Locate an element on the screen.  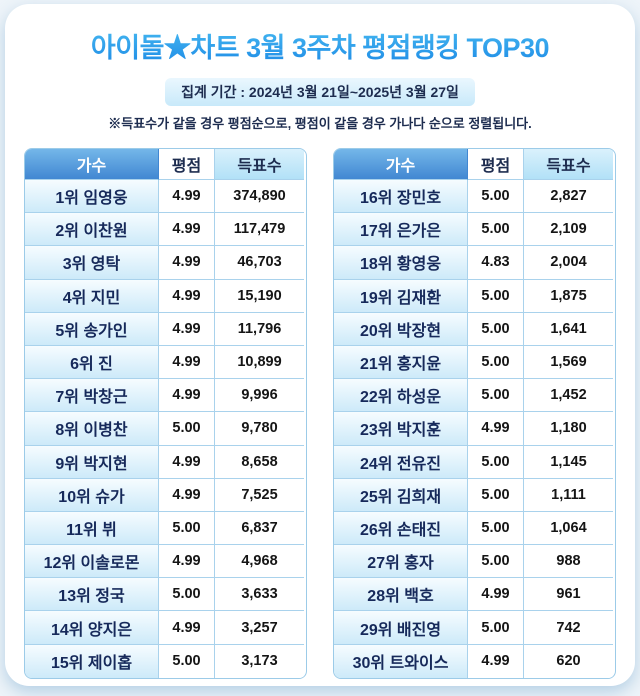
table-row: 15위 제이홉 5.00 3,173 is located at coordinates (165, 661).